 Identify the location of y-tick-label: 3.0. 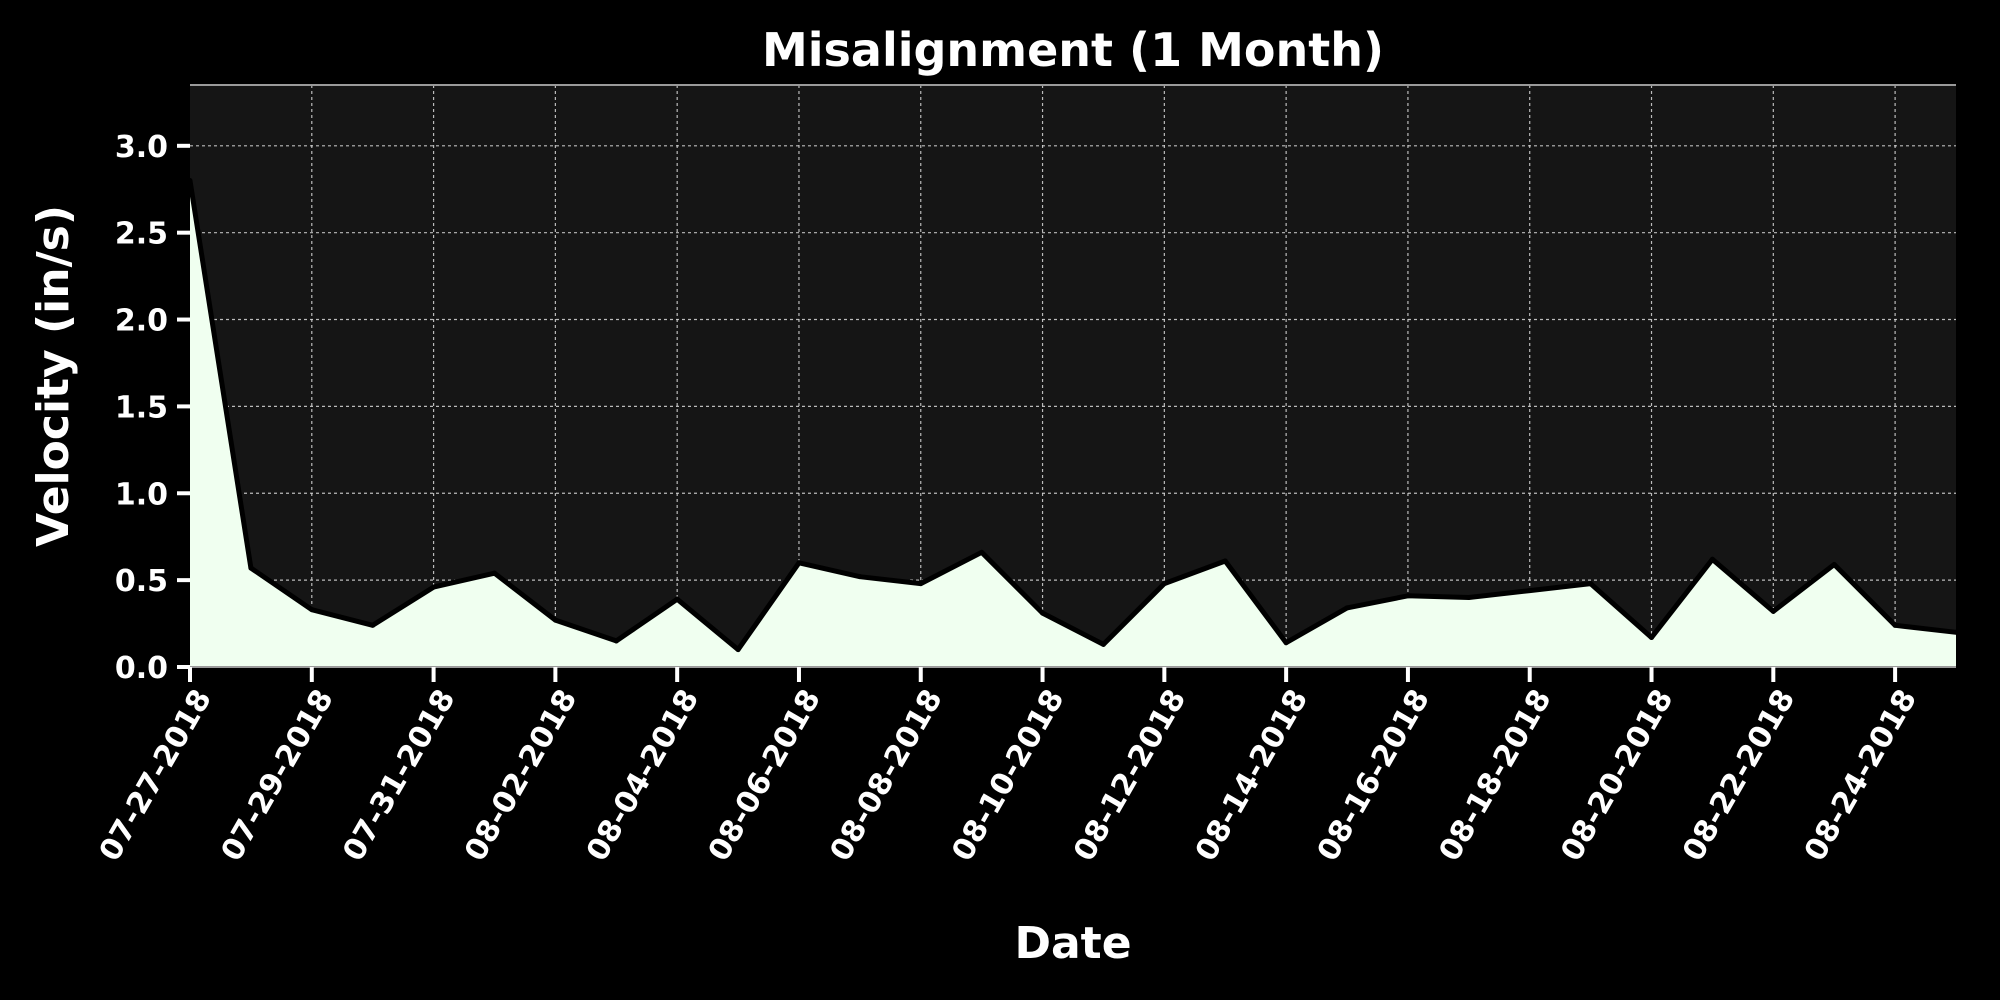
(141, 147).